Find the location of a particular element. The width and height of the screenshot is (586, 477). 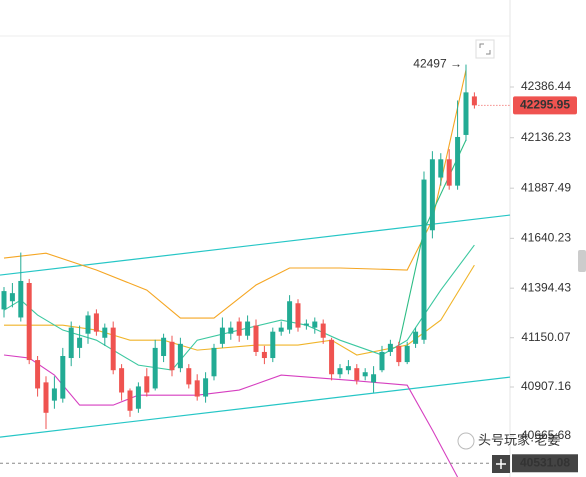

crosshair-price-label: 40531.08 is located at coordinates (545, 462).